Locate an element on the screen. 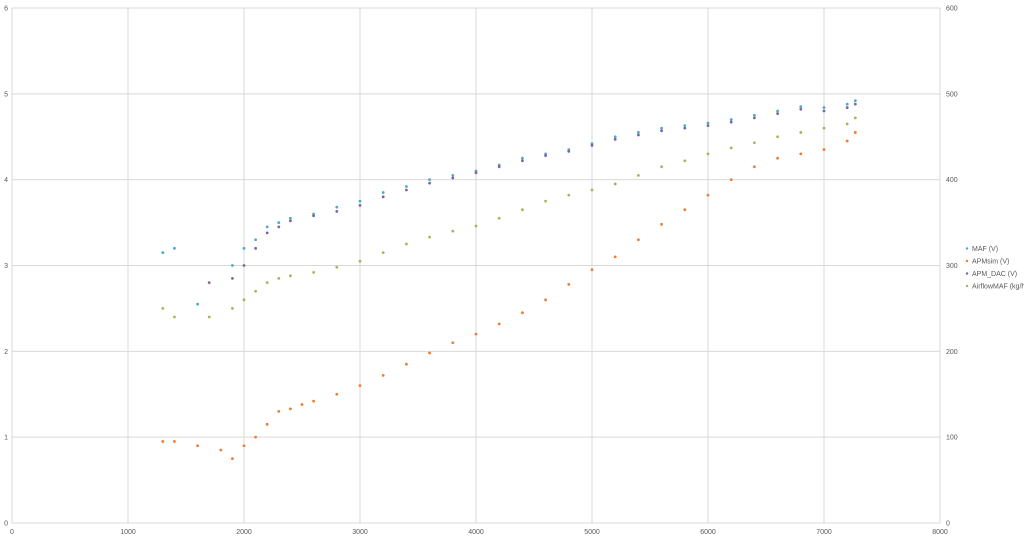 The width and height of the screenshot is (1024, 540). y-tick-label: 4 is located at coordinates (6, 180).